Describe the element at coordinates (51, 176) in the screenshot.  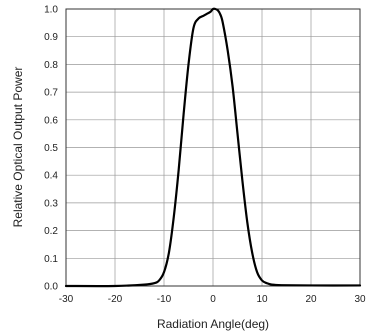
I see `y-tick-label: 0.4` at that location.